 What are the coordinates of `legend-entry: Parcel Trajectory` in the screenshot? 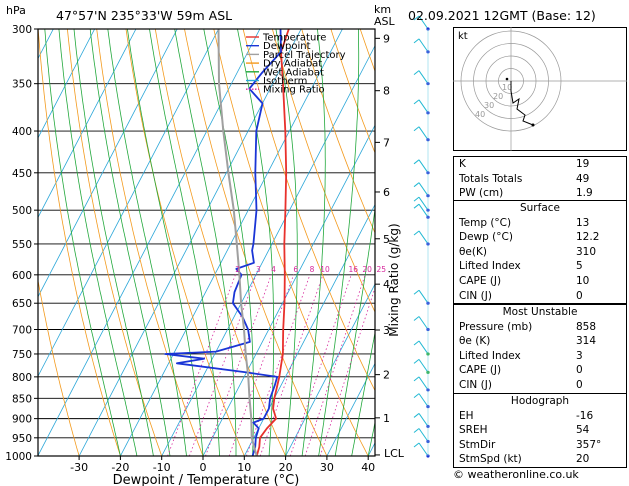 It's located at (304, 55).